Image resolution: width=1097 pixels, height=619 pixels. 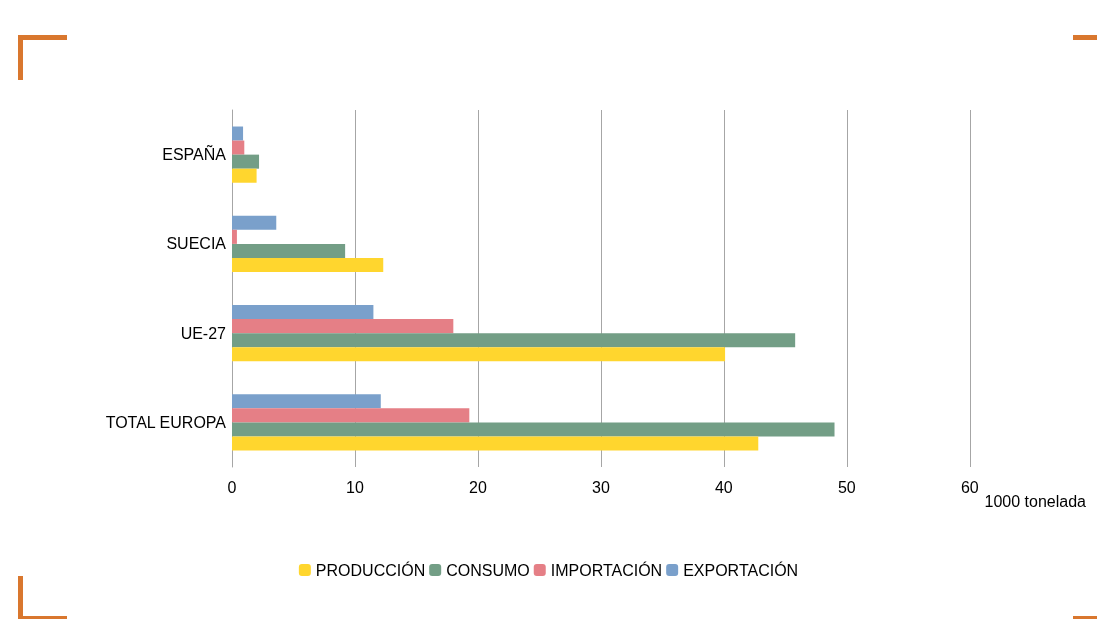 I want to click on legend-label: IMPORTACIÓN, so click(x=606, y=569).